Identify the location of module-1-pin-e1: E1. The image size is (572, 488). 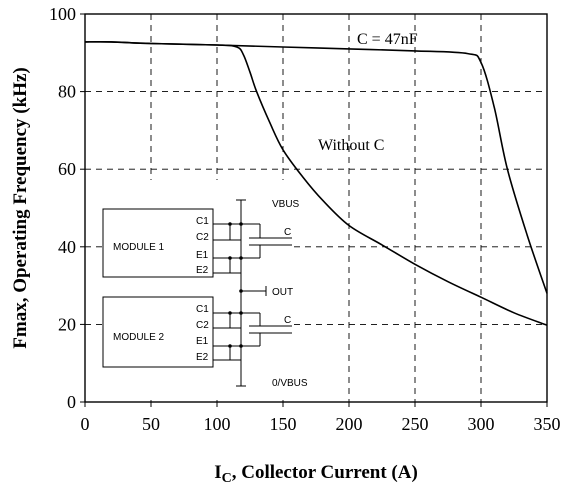
(202, 255).